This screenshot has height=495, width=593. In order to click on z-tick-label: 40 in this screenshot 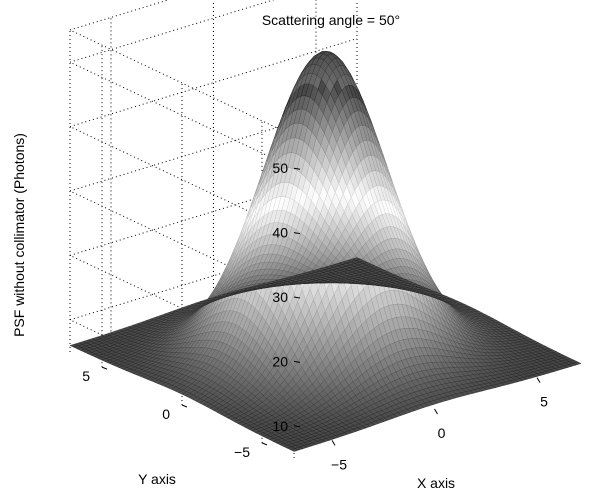, I will do `click(280, 233)`.